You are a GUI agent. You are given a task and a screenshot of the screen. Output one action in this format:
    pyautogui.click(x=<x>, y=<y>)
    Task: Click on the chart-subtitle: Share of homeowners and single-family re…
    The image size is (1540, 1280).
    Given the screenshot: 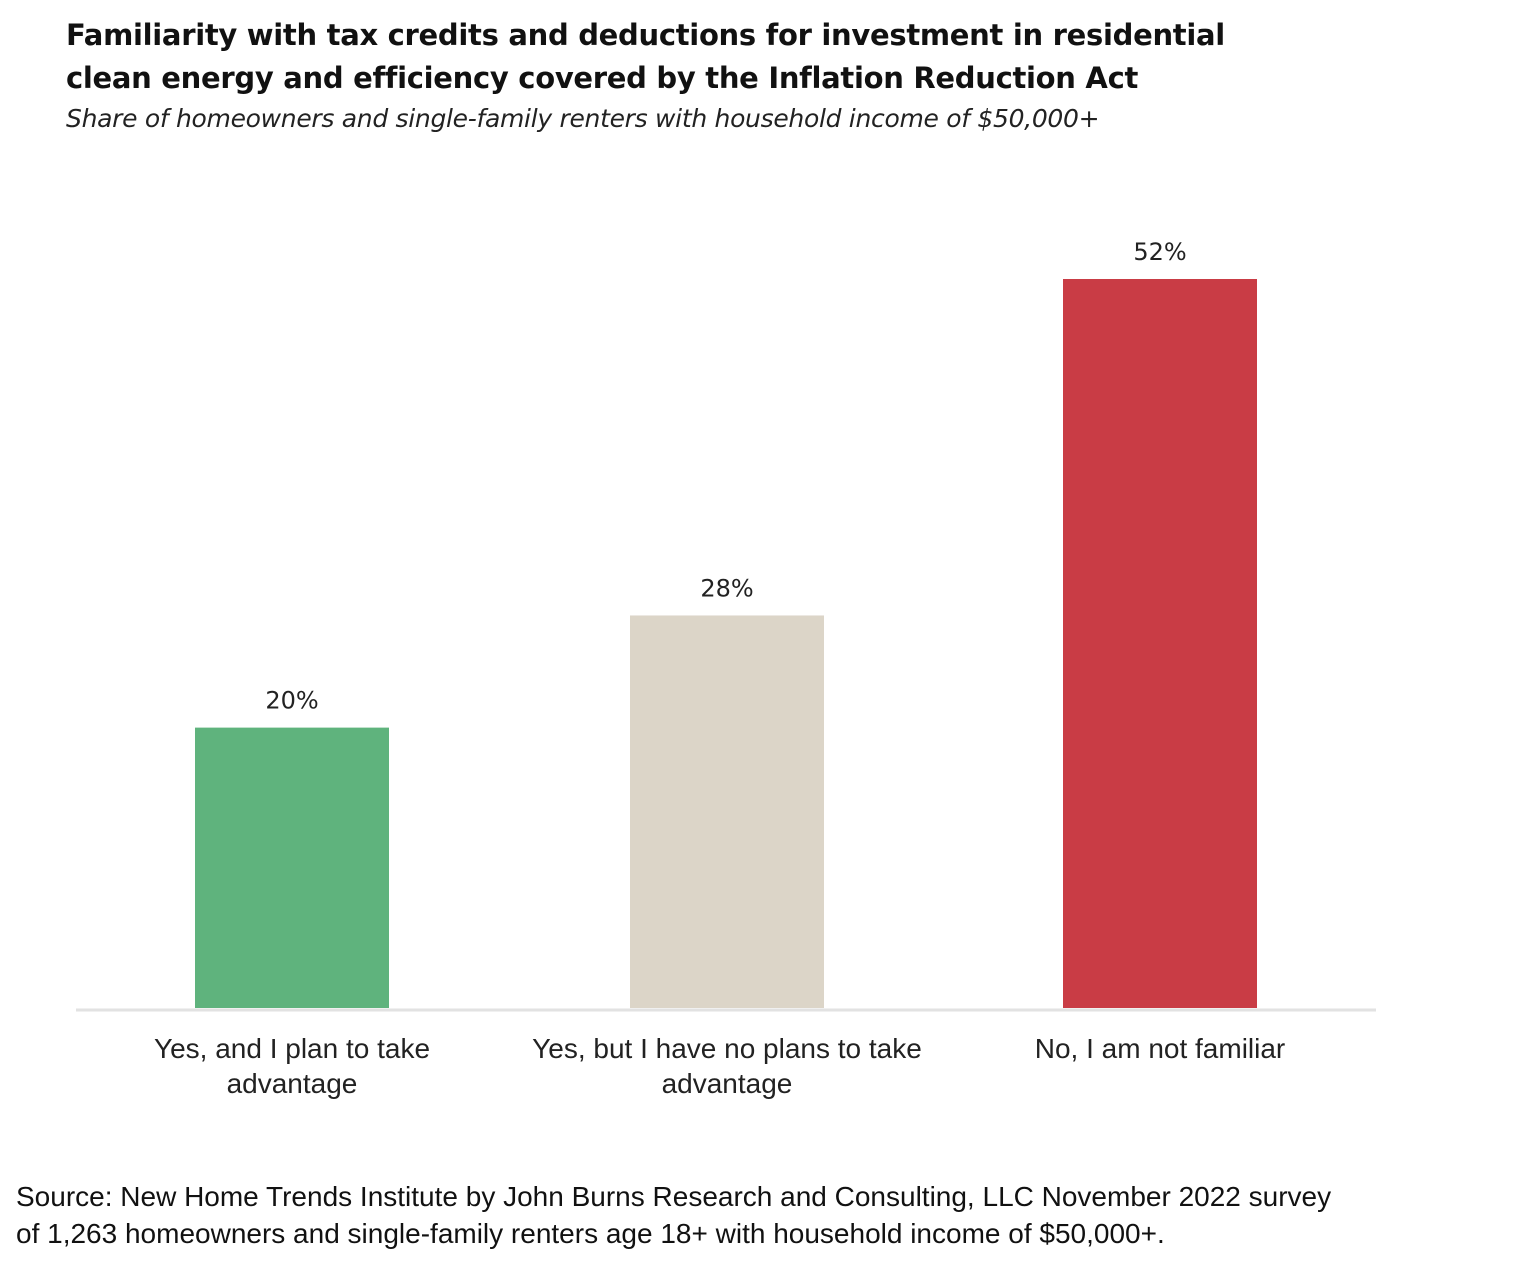 What is the action you would take?
    pyautogui.click(x=583, y=118)
    